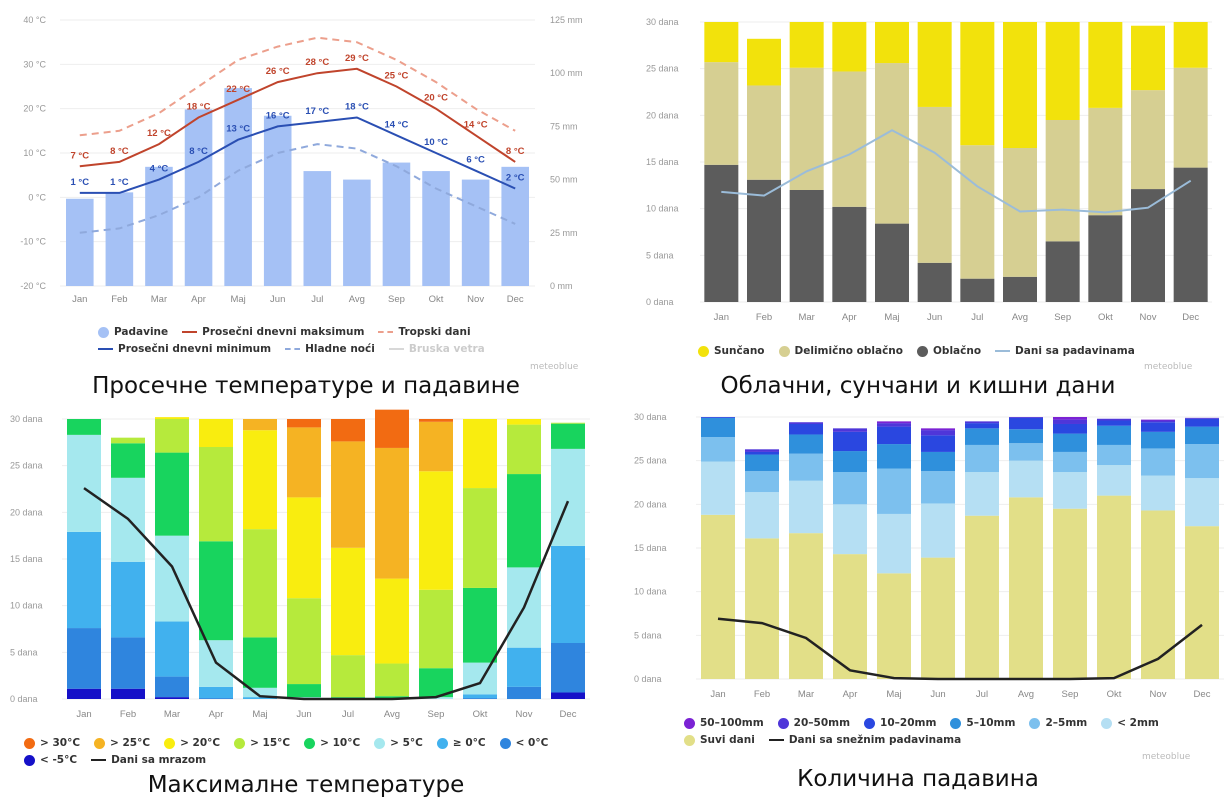 Image resolution: width=1224 pixels, height=802 pixels. I want to click on legend-item-dani-sa-mrazom: Dani sa mrazom, so click(148, 760).